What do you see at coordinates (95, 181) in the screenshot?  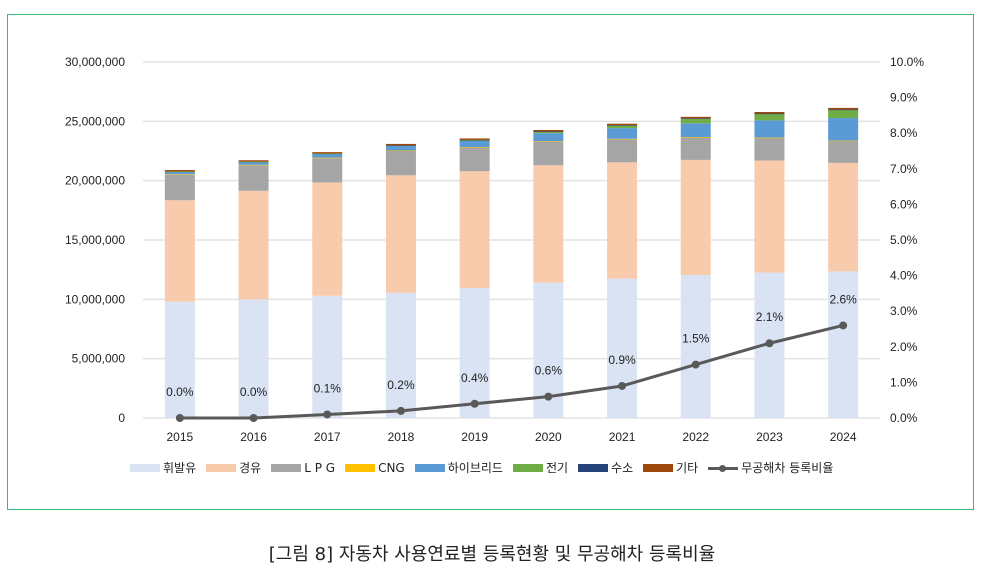 I see `y-left-tick-label: 20,000,000` at bounding box center [95, 181].